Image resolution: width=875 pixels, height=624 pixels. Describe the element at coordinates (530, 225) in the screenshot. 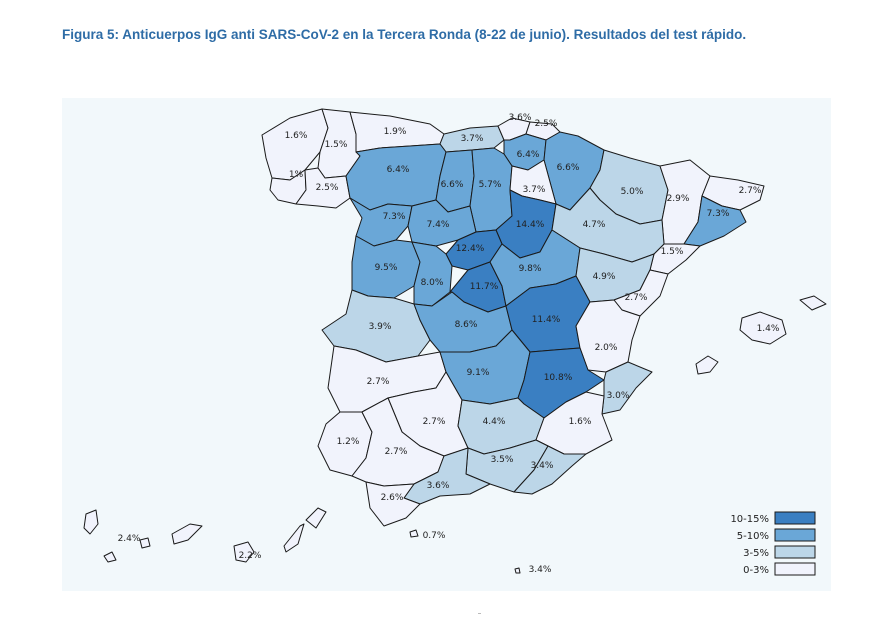

I see `label-soria: 14.4%` at that location.